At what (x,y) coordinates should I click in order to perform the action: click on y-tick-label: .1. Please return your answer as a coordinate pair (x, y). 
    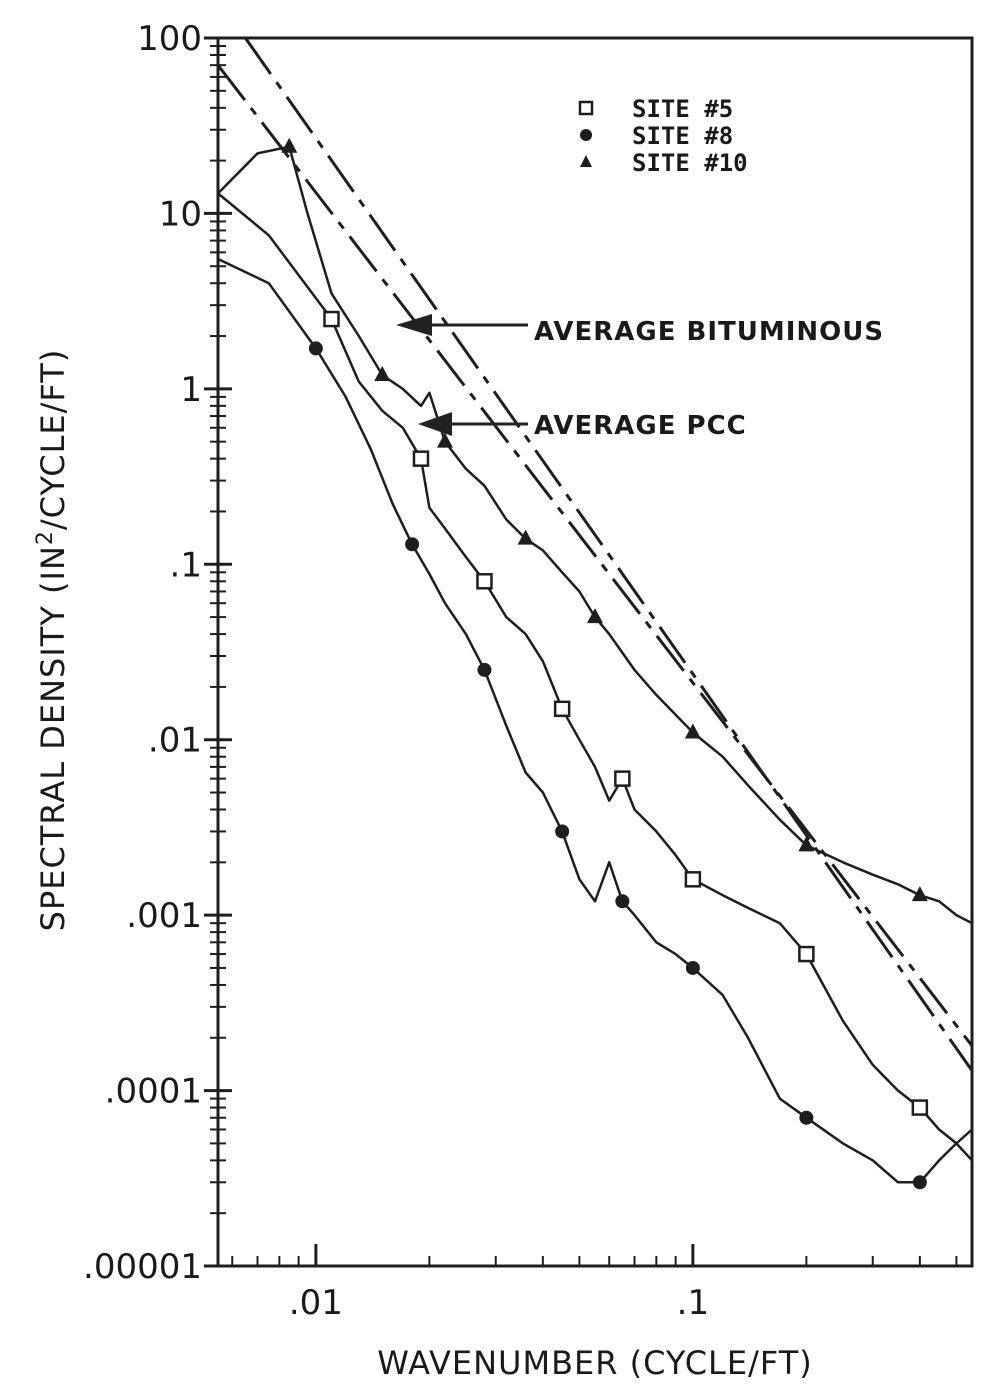
    Looking at the image, I should click on (186, 565).